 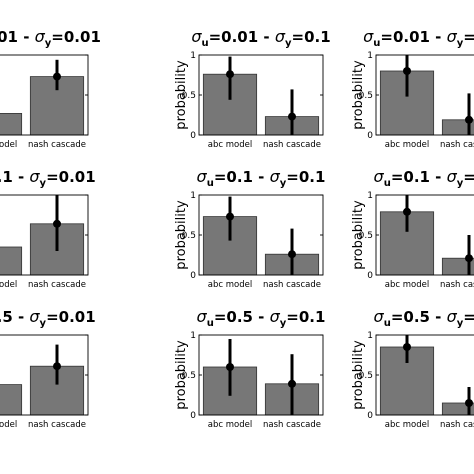 I want to click on panel-title: σu=0.01 - σy=0.1, so click(x=260, y=38).